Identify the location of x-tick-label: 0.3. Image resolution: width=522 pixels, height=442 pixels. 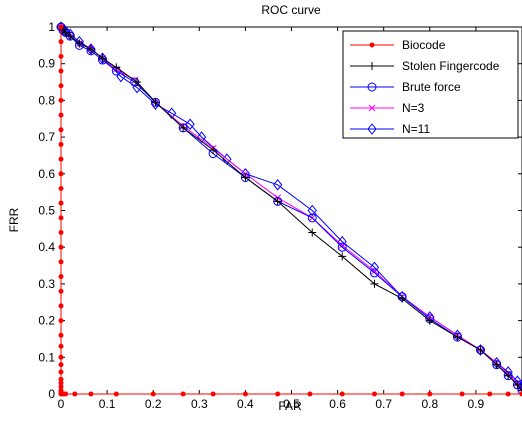
(199, 404).